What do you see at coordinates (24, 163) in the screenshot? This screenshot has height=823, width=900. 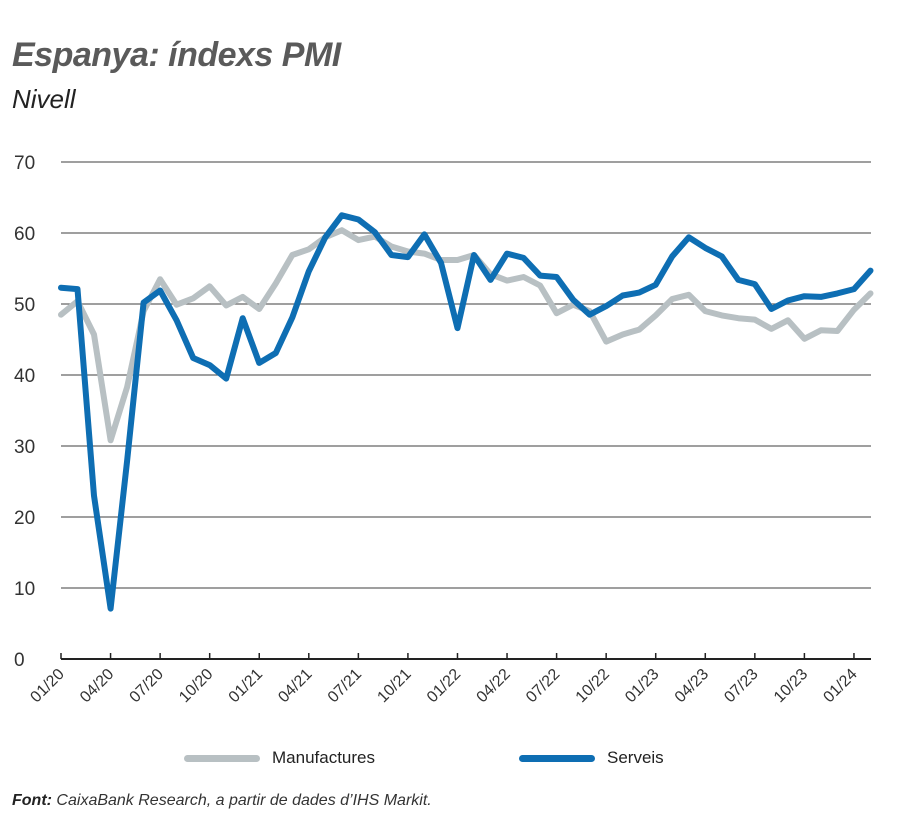 I see `y-tick-label: 70` at bounding box center [24, 163].